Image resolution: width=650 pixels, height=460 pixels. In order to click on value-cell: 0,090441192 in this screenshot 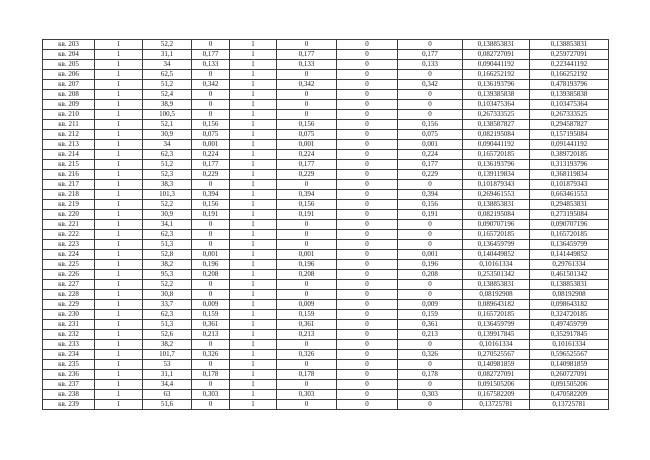, I will do `click(496, 64)`.